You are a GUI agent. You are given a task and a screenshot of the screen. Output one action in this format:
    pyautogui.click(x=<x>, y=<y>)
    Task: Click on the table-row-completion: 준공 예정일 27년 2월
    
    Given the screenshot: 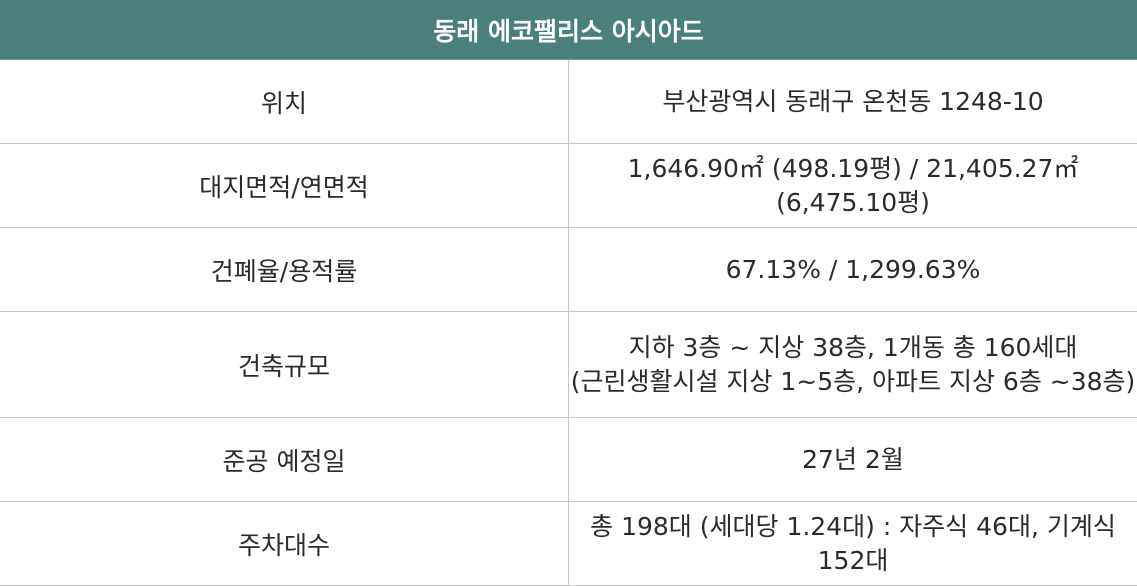 What is the action you would take?
    pyautogui.click(x=568, y=460)
    